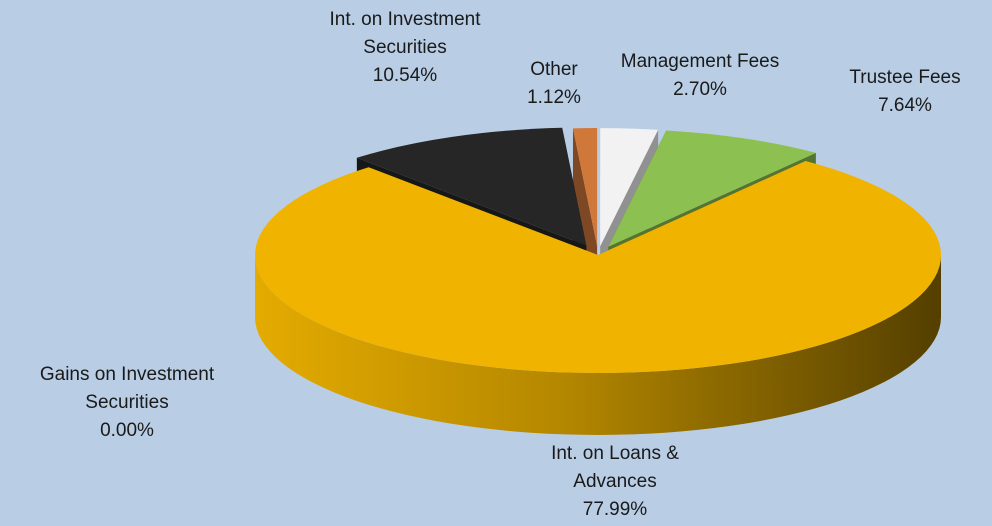  Describe the element at coordinates (615, 509) in the screenshot. I see `label-value: 77.99%` at that location.